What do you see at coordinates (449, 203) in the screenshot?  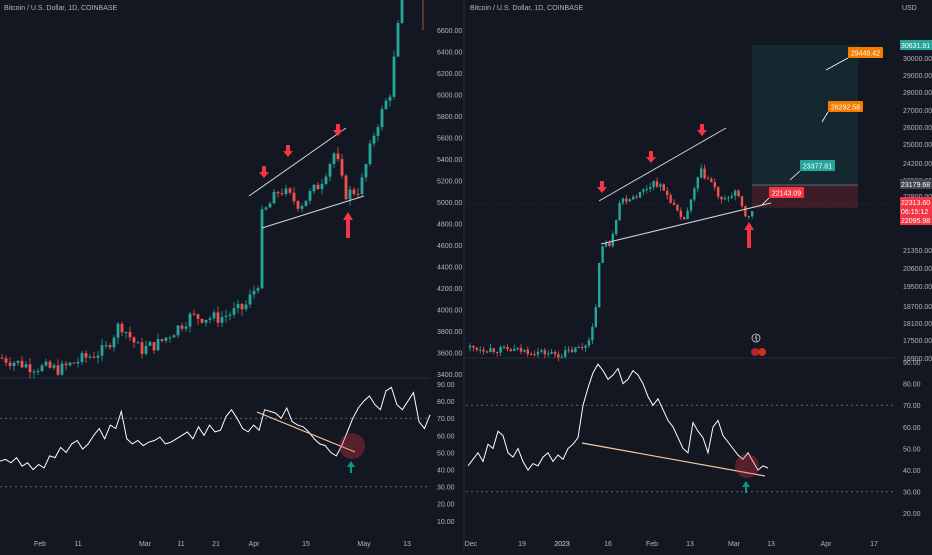 I see `left-price-tick: 5000.00` at bounding box center [449, 203].